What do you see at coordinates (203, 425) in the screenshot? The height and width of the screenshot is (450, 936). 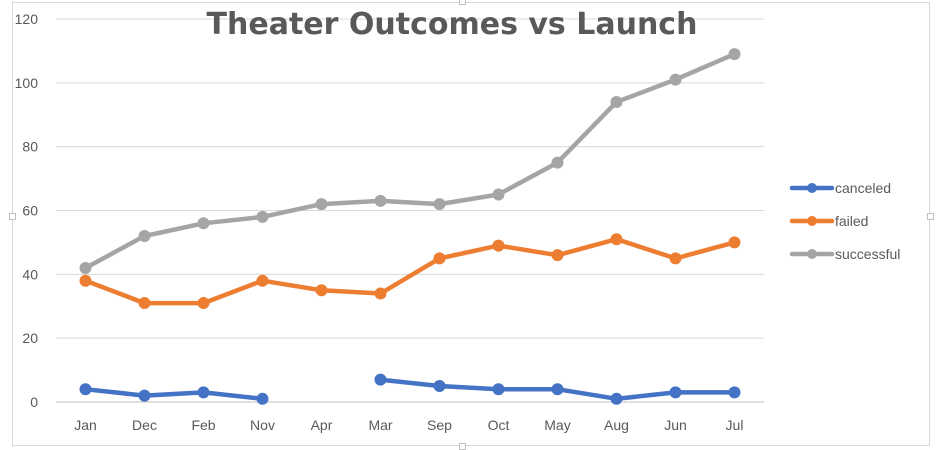 I see `x-tick-label: Feb` at bounding box center [203, 425].